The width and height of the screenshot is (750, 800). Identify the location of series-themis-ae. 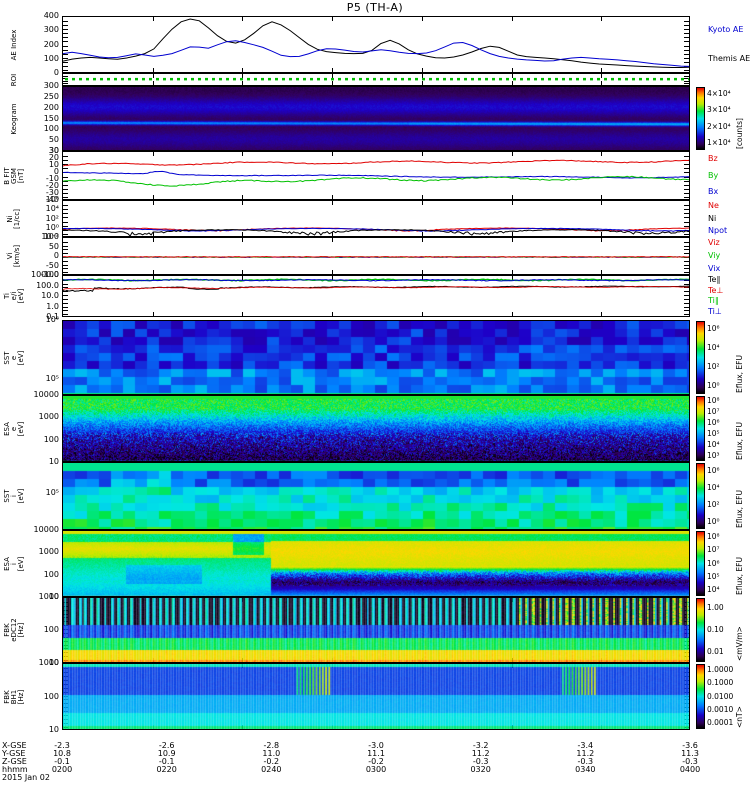
(376, 43).